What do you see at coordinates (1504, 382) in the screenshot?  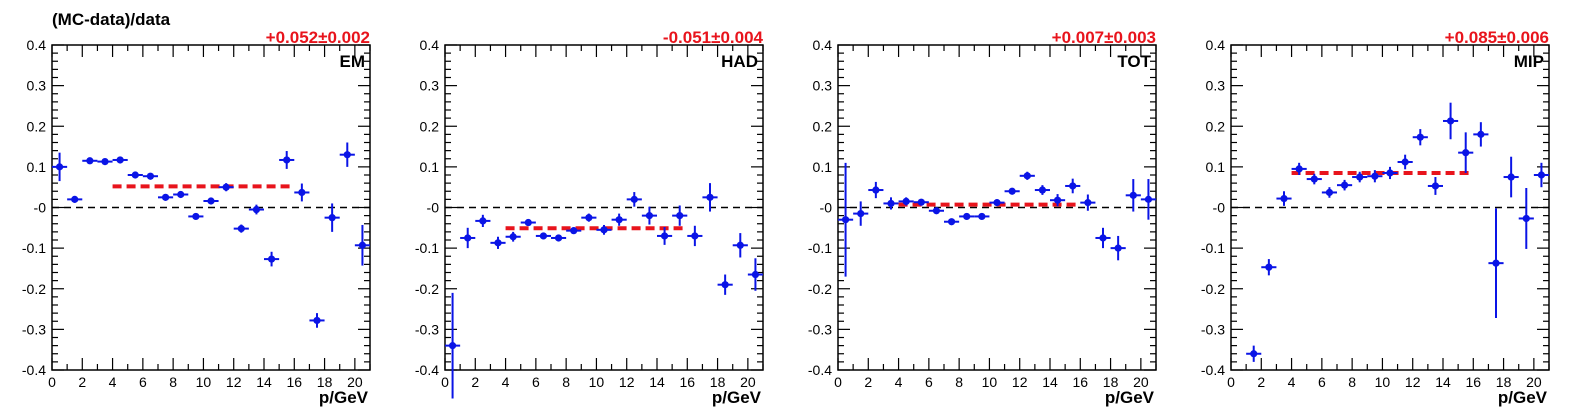 I see `x-tick-label: 18` at bounding box center [1504, 382].